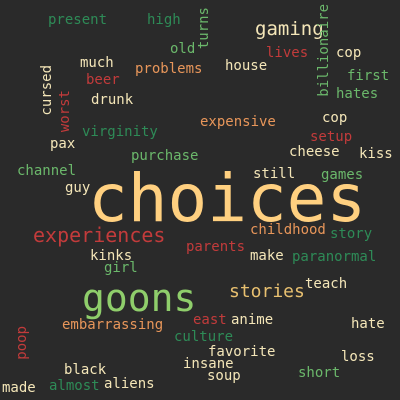 The height and width of the screenshot is (400, 400). What do you see at coordinates (74, 386) in the screenshot?
I see `word-almost: almost` at bounding box center [74, 386].